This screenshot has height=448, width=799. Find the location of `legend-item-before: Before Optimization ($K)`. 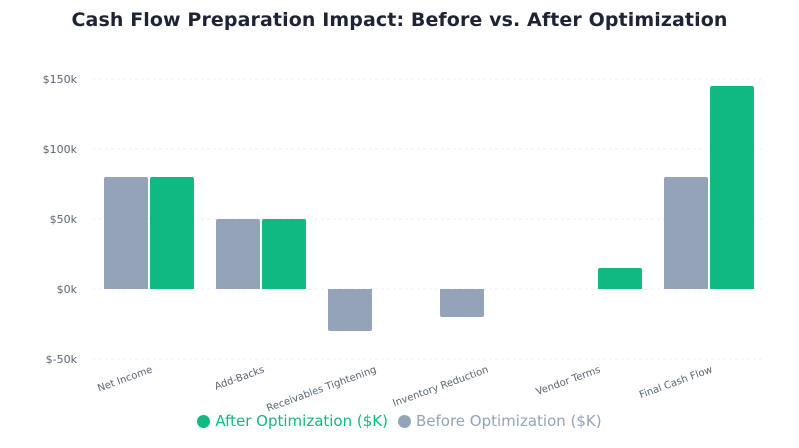

legend-item-before: Before Optimization ($K) is located at coordinates (499, 421).